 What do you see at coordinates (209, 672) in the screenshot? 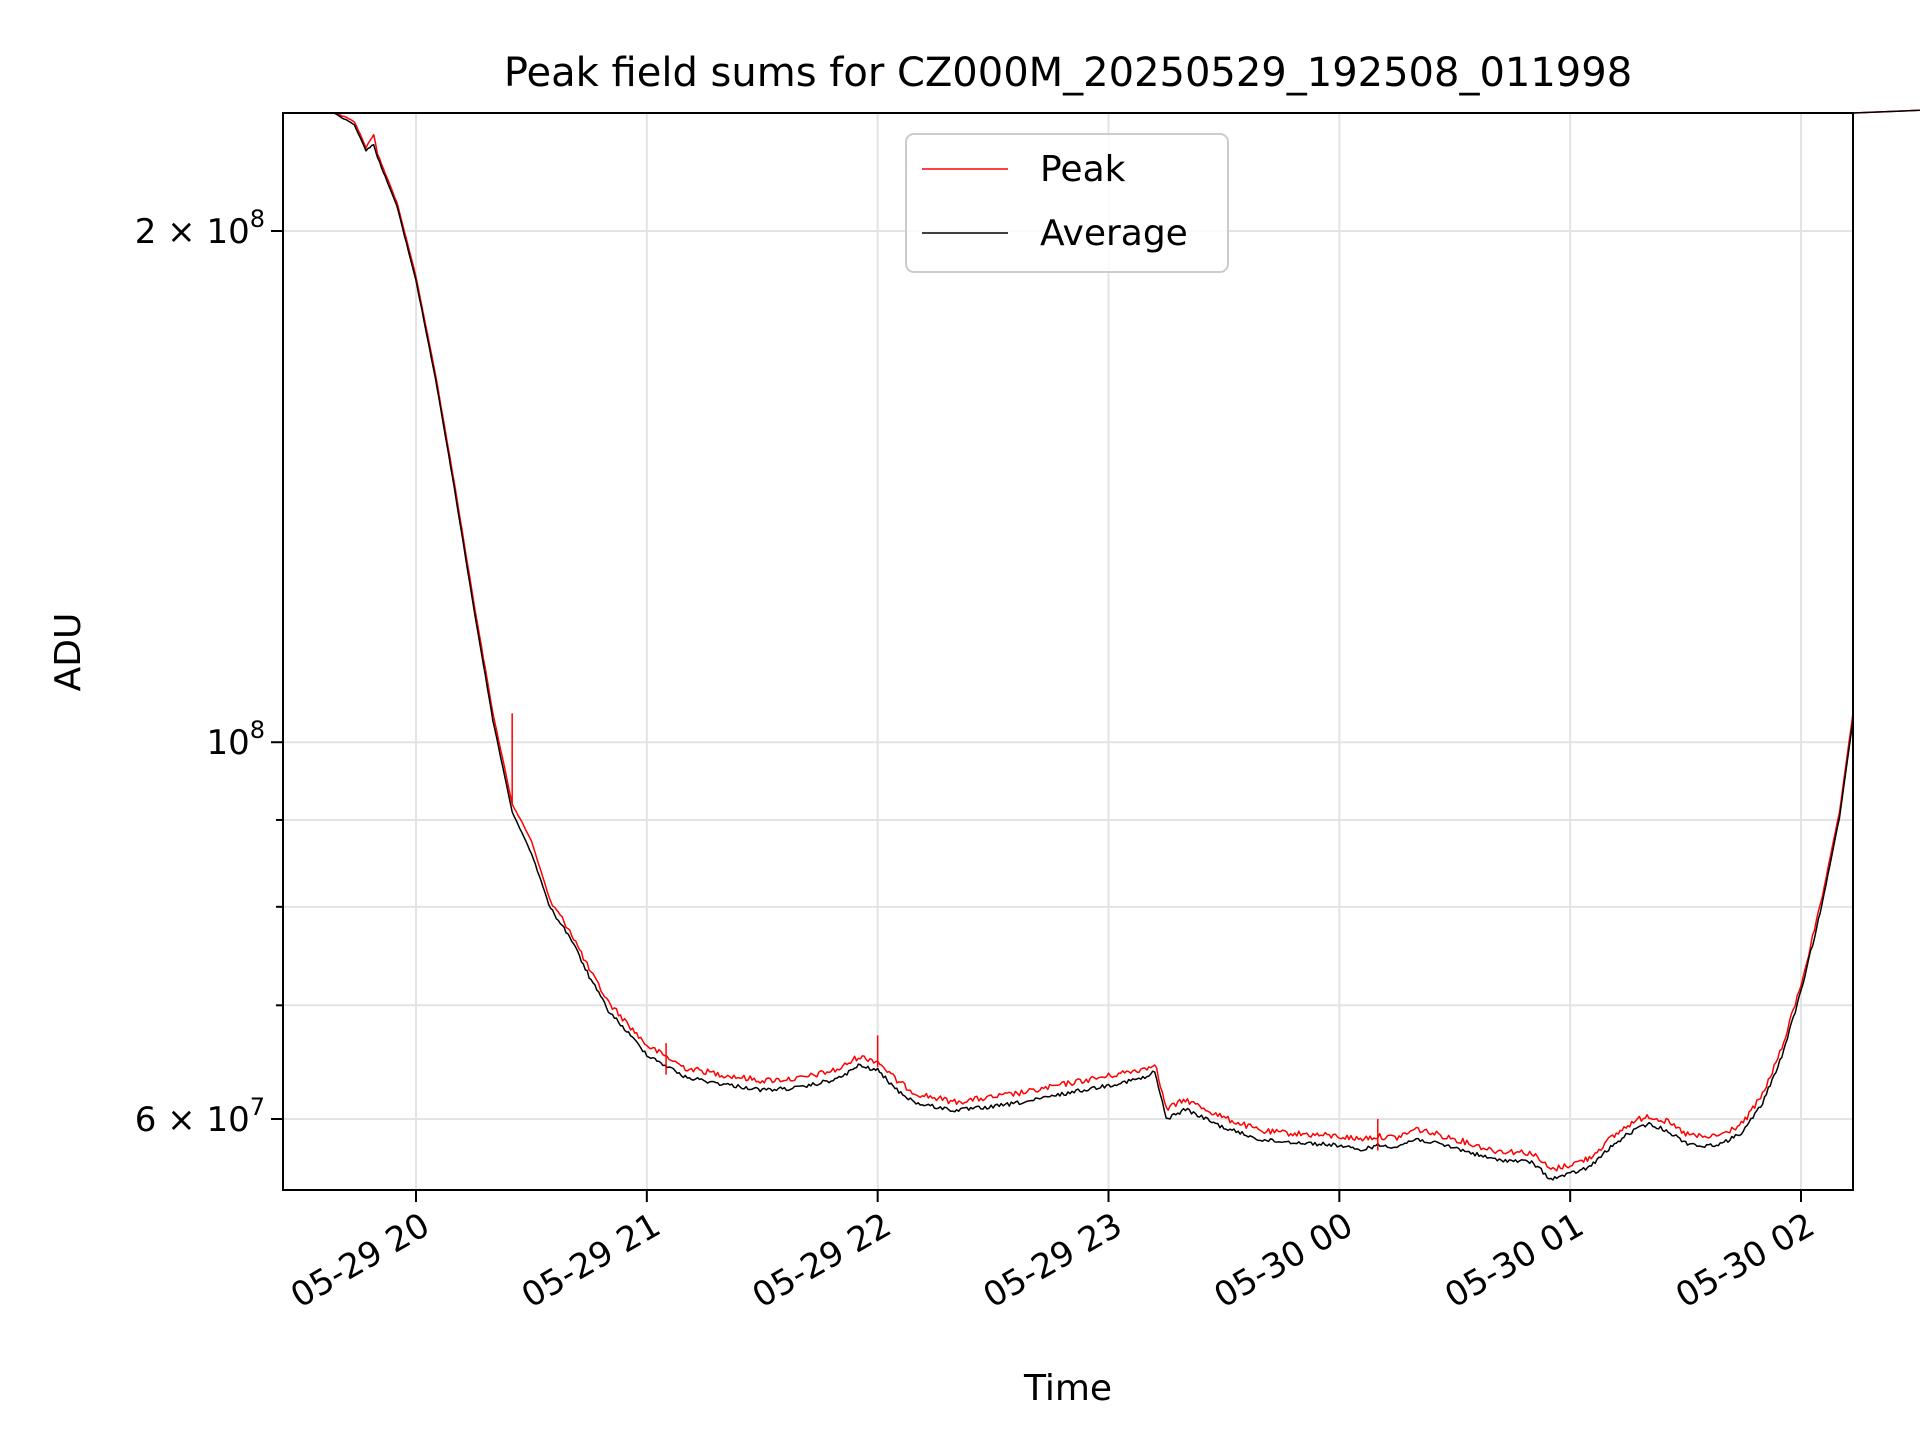
I see `y-axis-ticks: 108 2 × 108 6 × 107` at bounding box center [209, 672].